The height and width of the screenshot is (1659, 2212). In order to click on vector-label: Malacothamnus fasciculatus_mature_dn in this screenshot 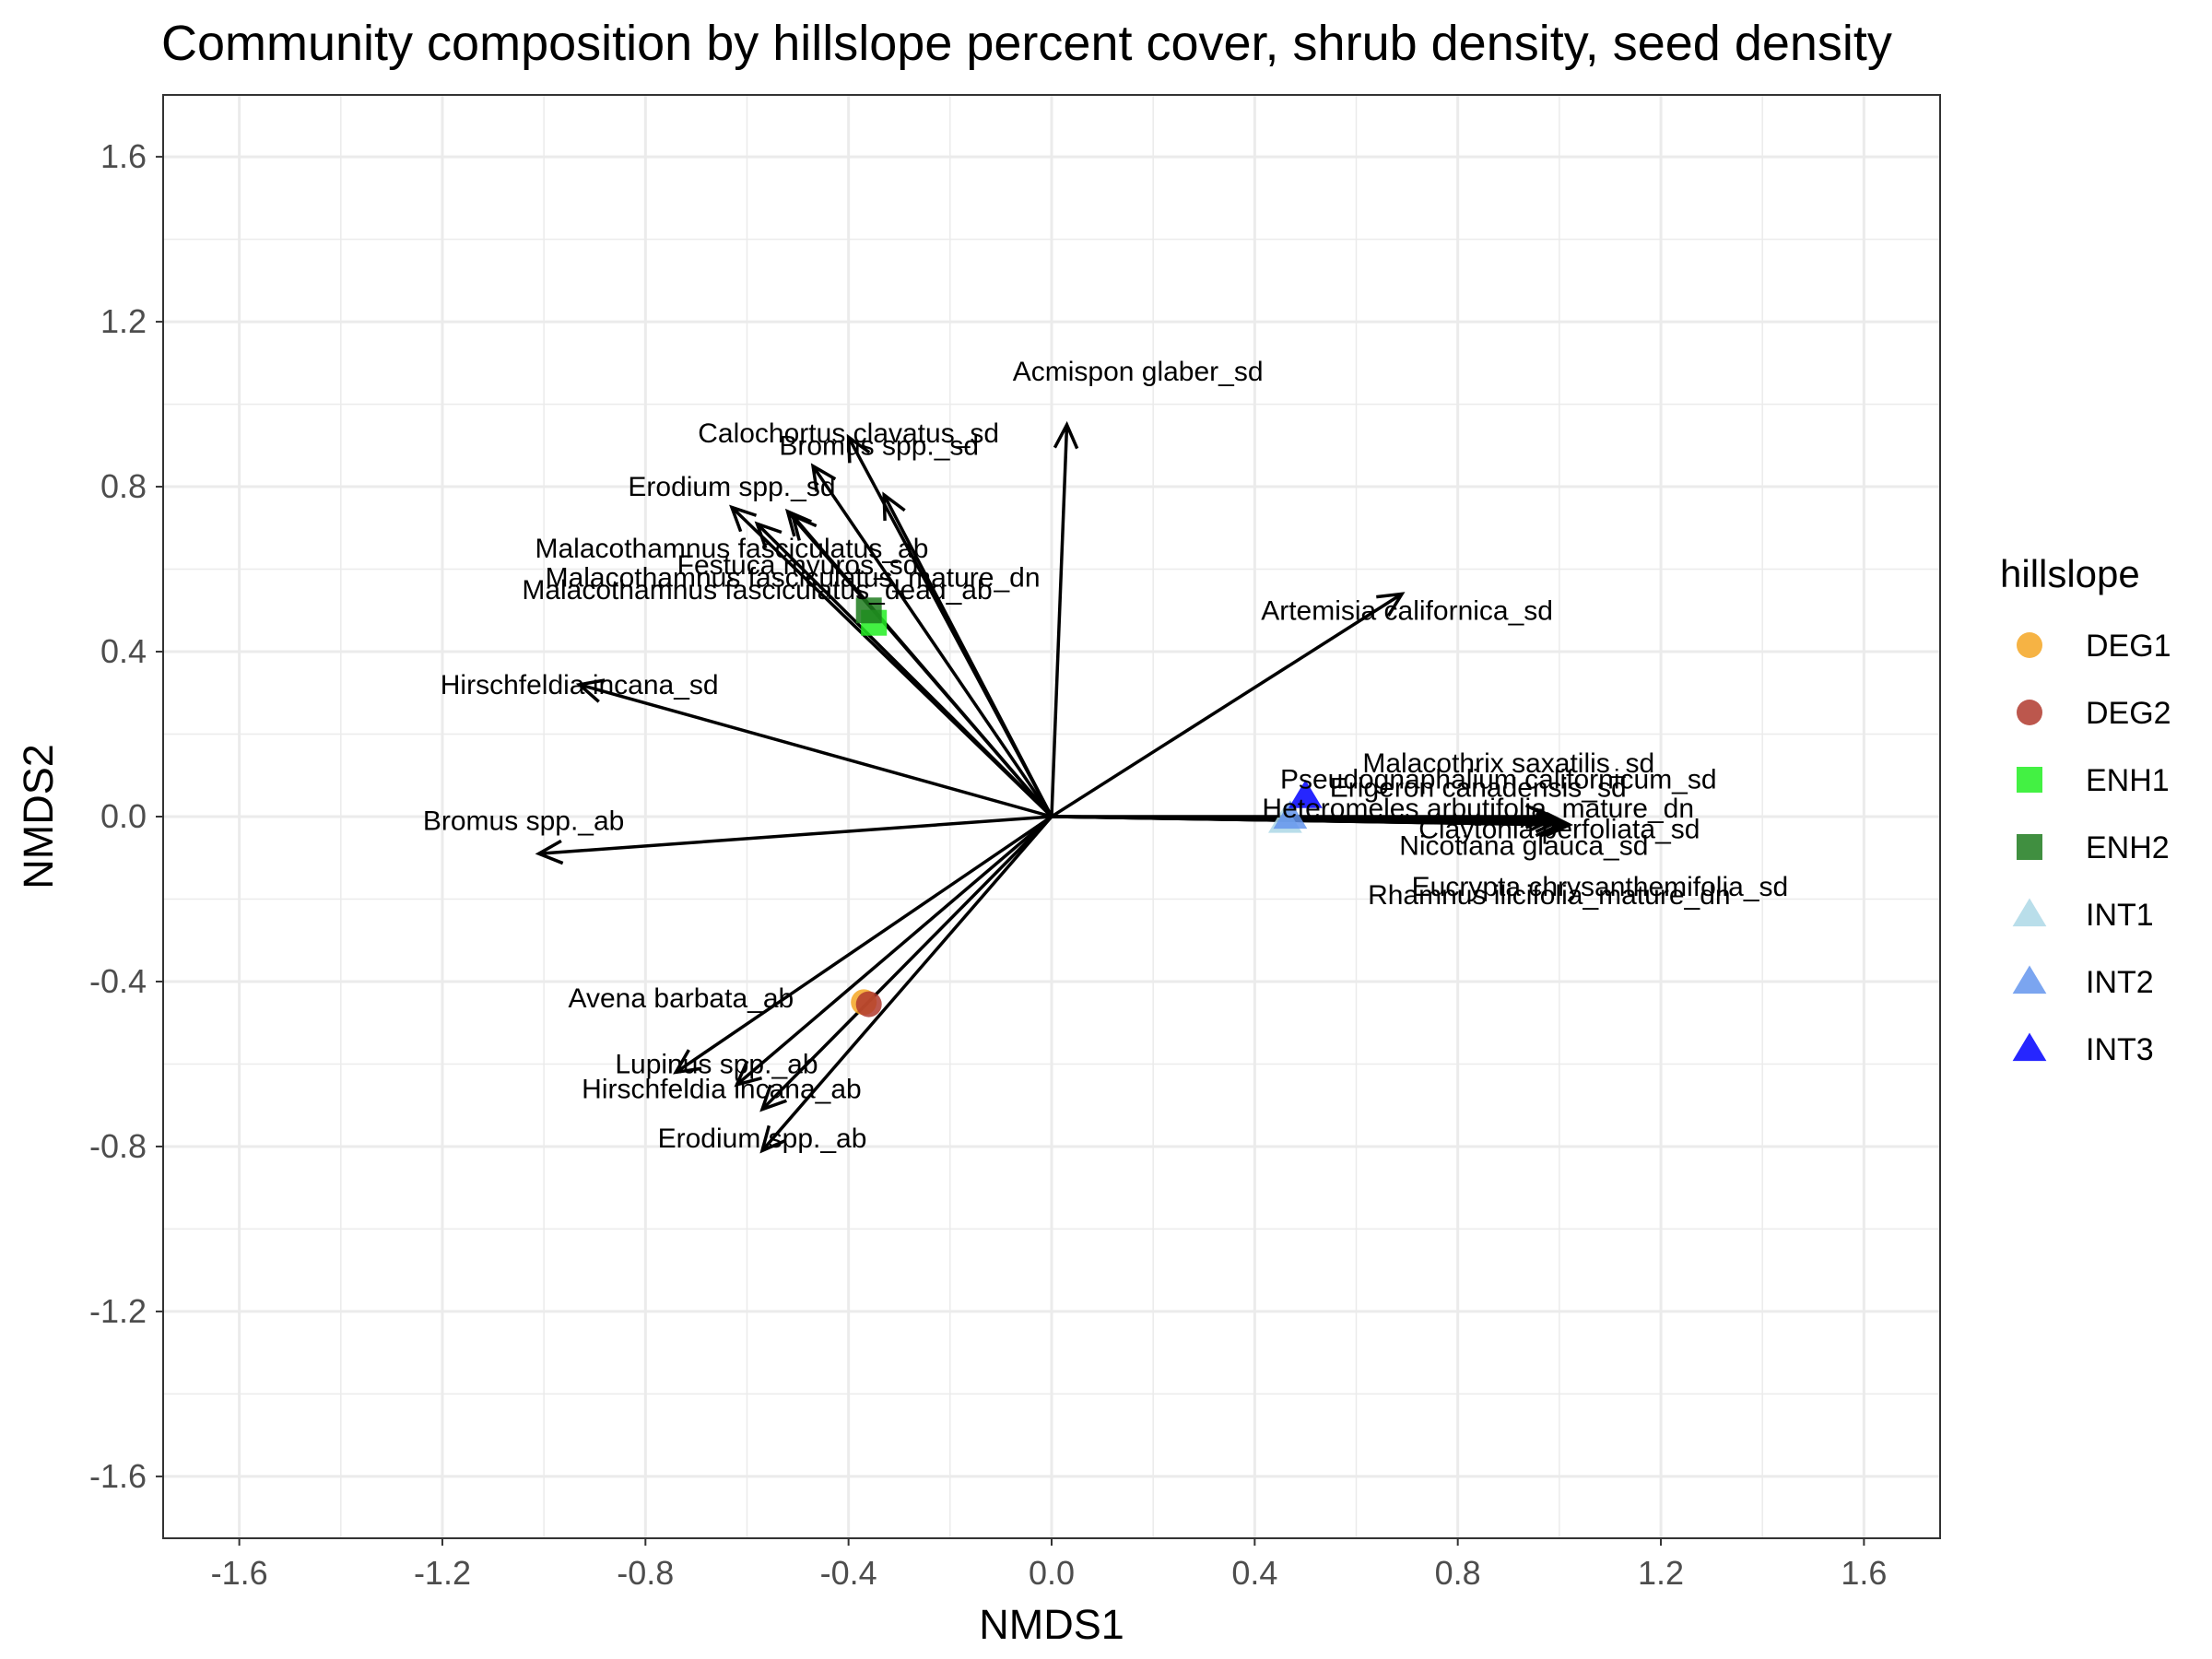, I will do `click(793, 577)`.